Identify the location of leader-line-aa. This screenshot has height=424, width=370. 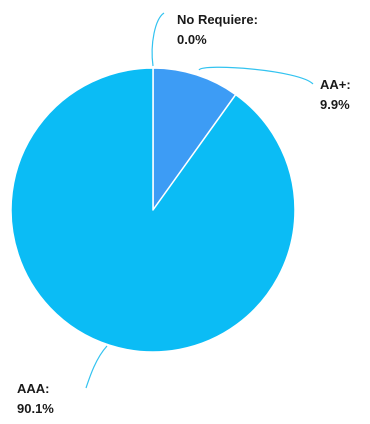
(256, 75).